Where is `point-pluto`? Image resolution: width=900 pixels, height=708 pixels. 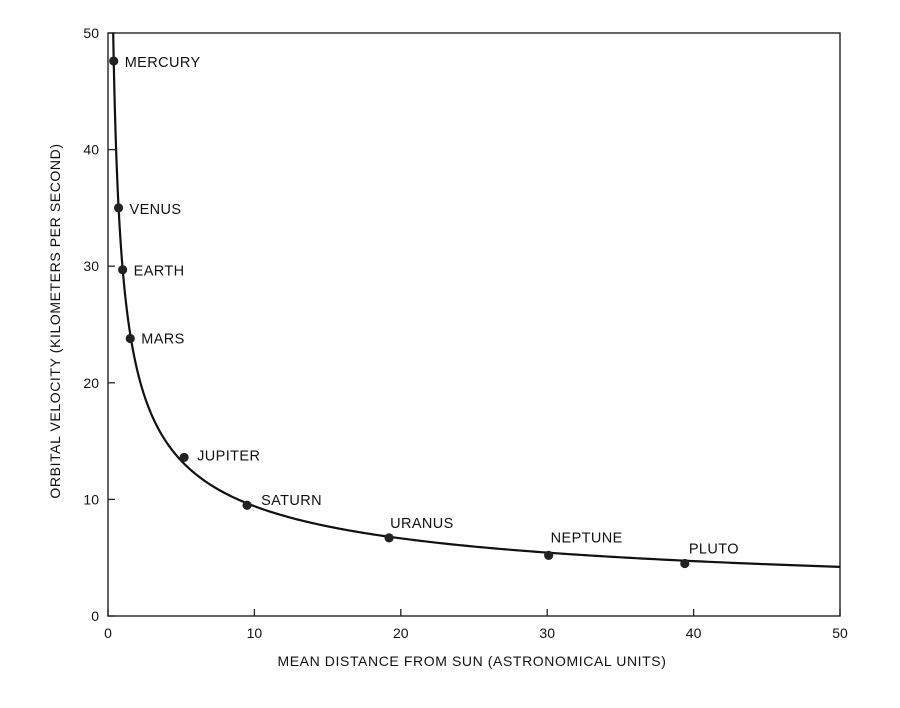
point-pluto is located at coordinates (685, 563).